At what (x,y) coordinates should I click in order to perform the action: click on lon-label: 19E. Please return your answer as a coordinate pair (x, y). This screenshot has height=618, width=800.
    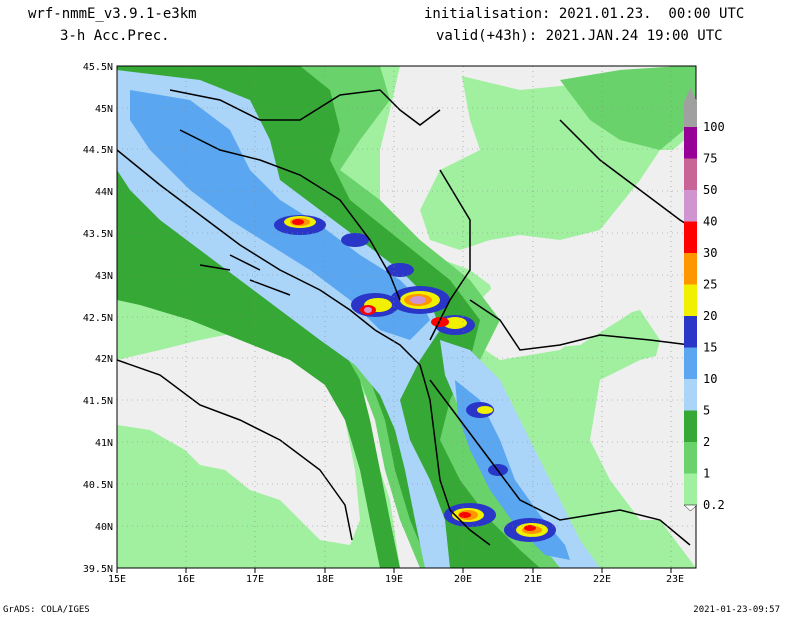
    Looking at the image, I should click on (394, 579).